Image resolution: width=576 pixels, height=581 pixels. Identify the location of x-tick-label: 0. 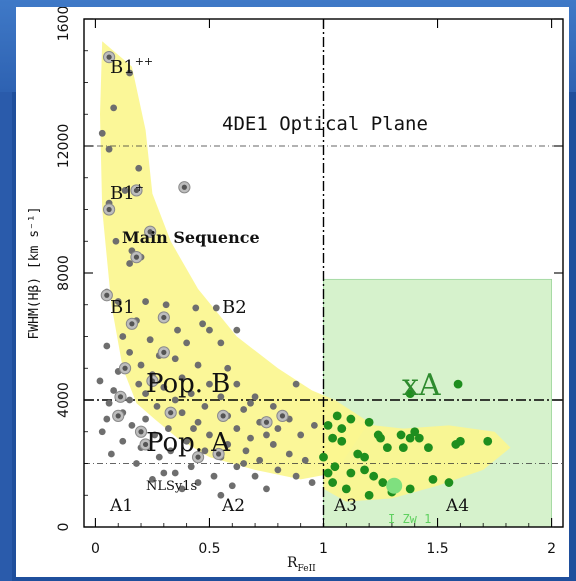
(95, 549).